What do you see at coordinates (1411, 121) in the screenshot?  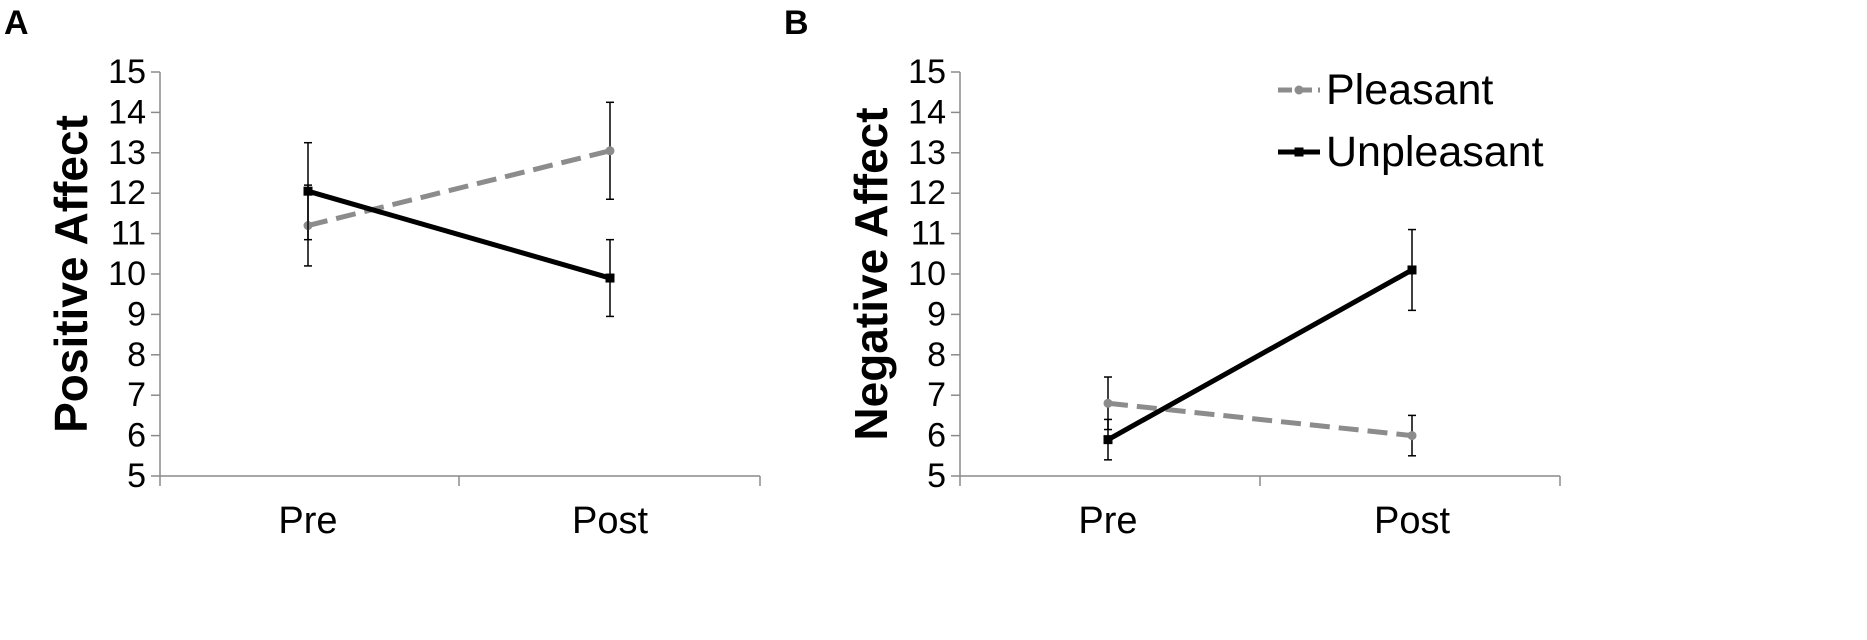 I see `legend: Pleasant Unpleasant` at bounding box center [1411, 121].